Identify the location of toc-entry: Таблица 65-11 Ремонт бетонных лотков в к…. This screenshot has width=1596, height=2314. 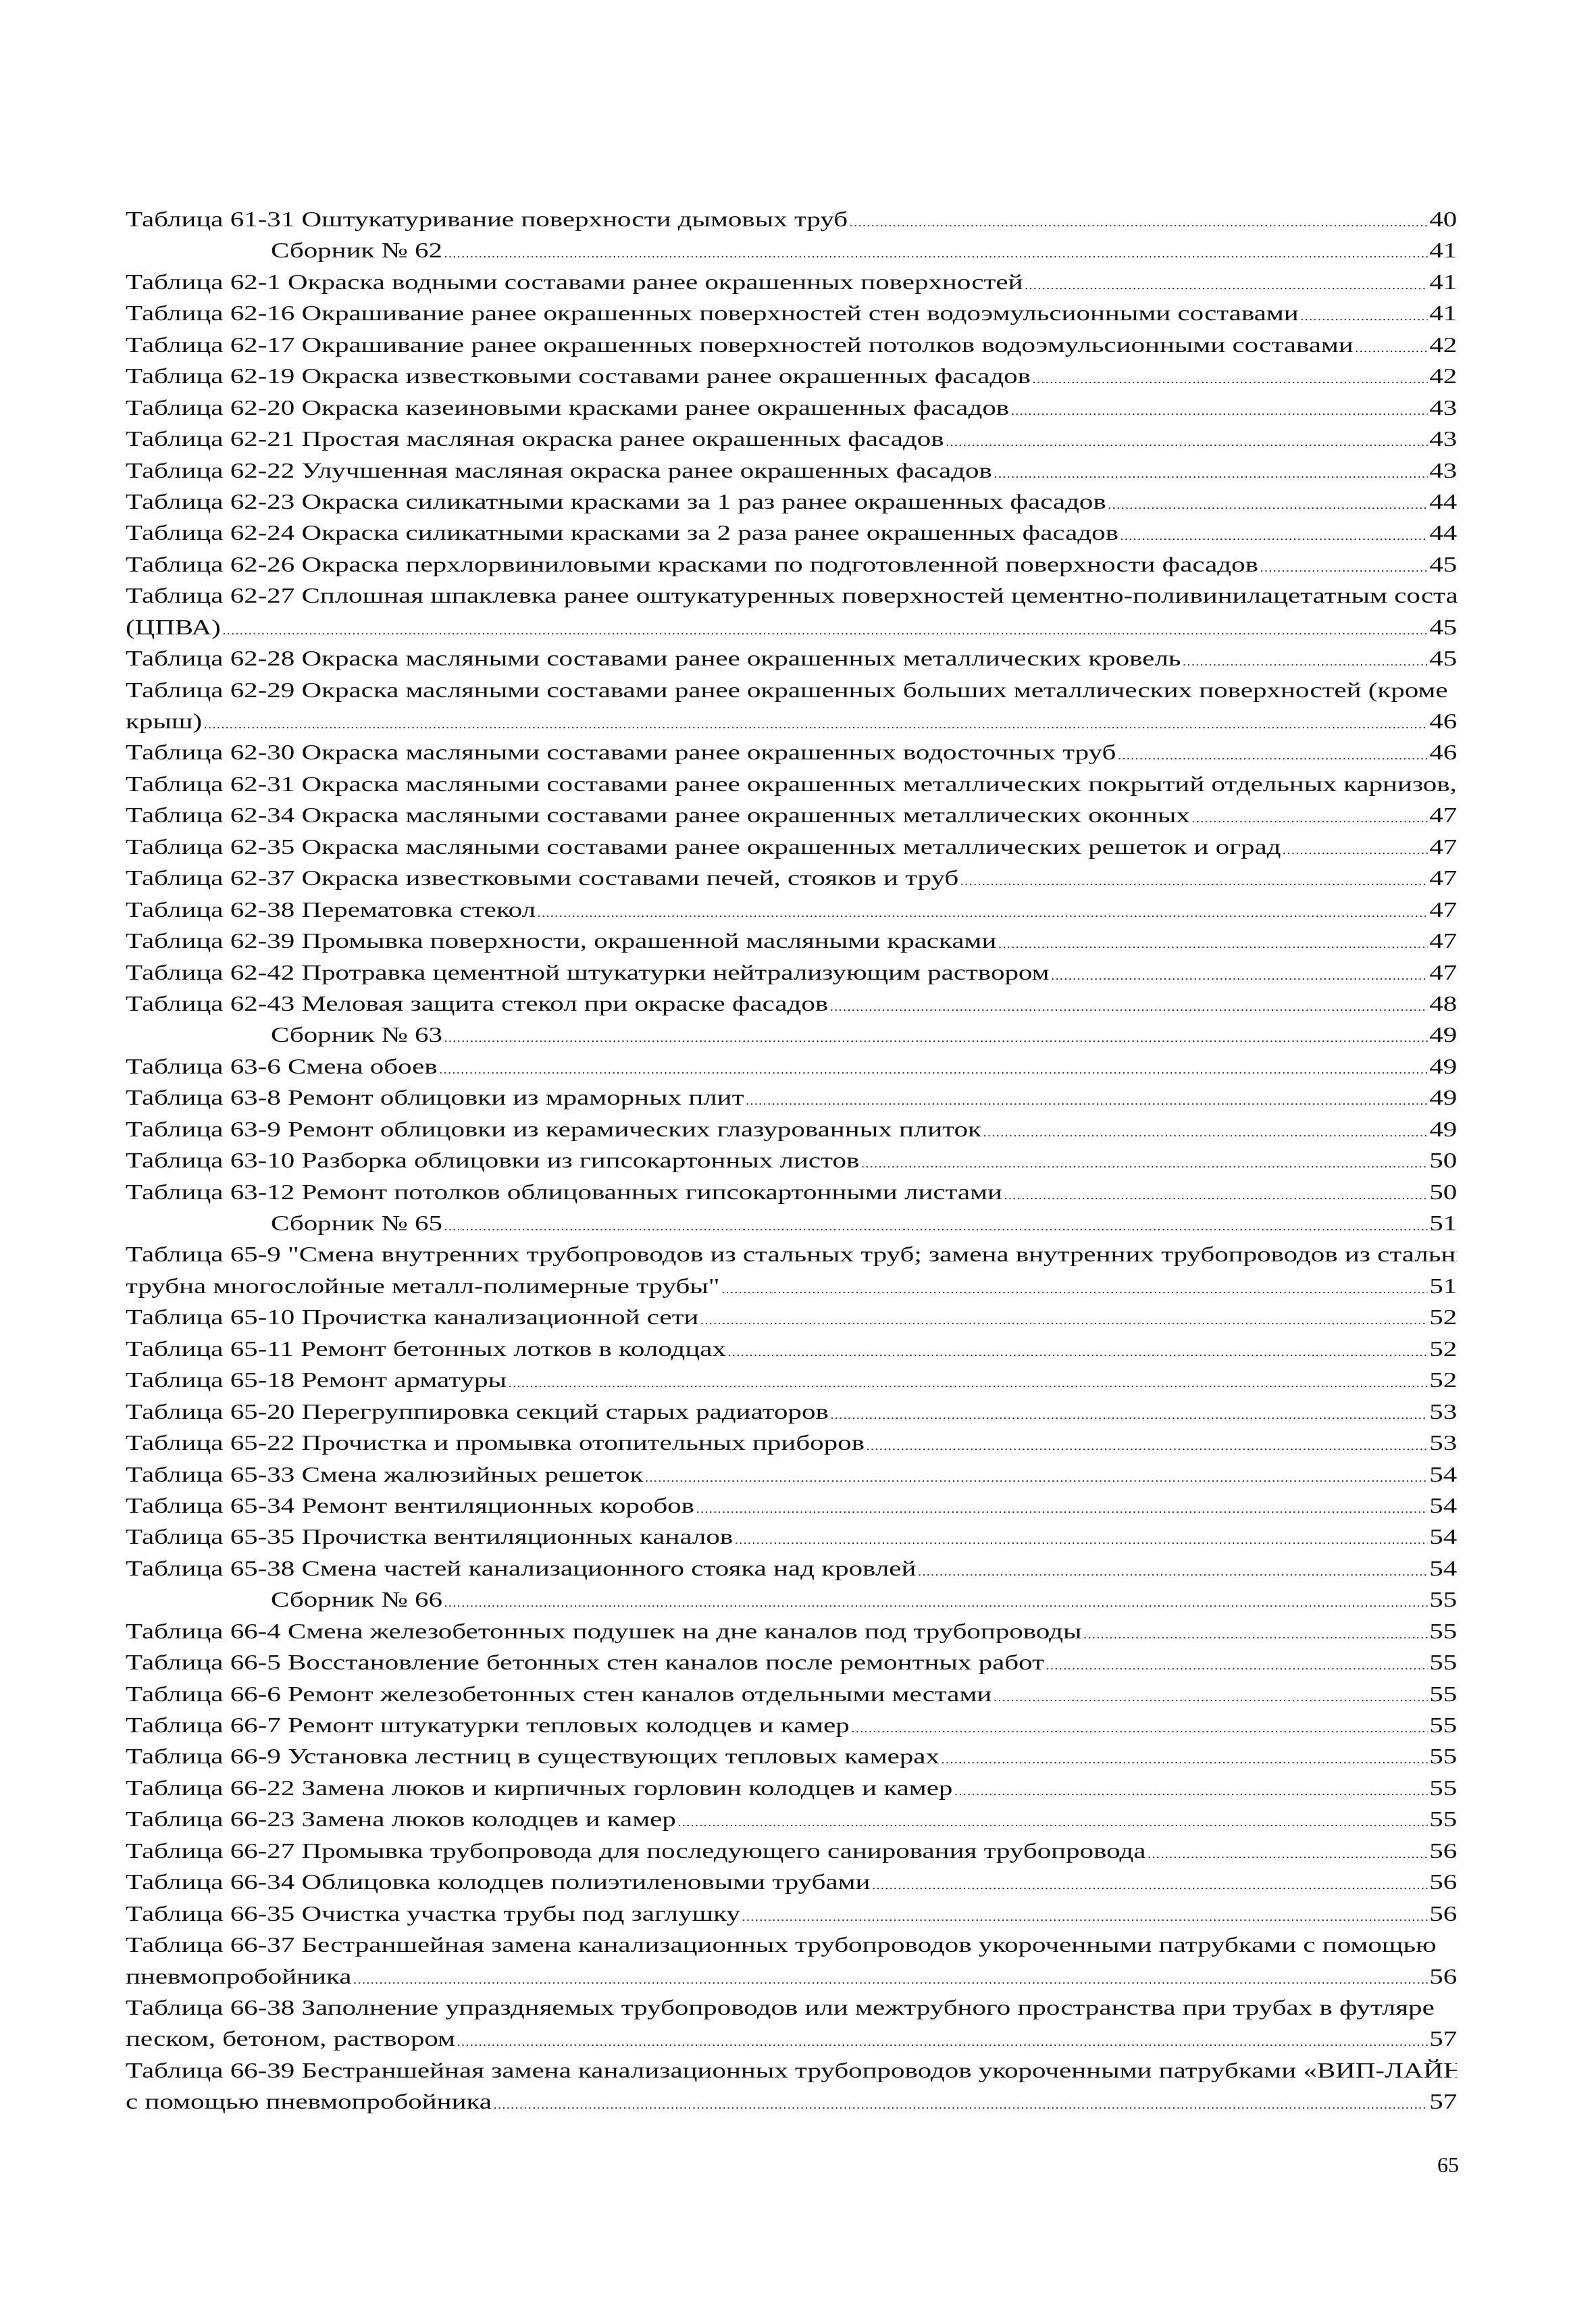
(791, 1349).